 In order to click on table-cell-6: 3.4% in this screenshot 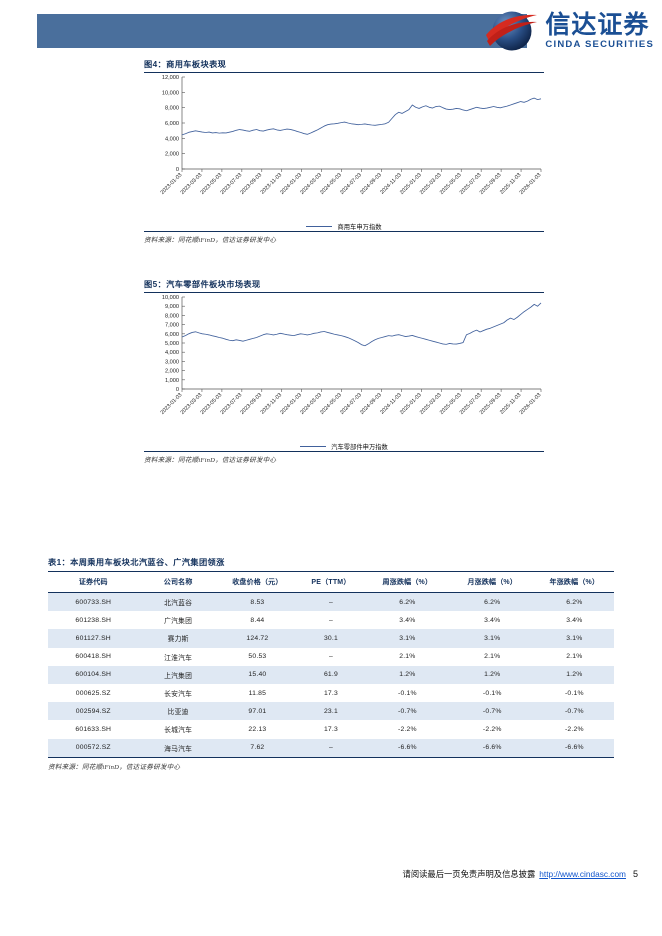, I will do `click(574, 620)`.